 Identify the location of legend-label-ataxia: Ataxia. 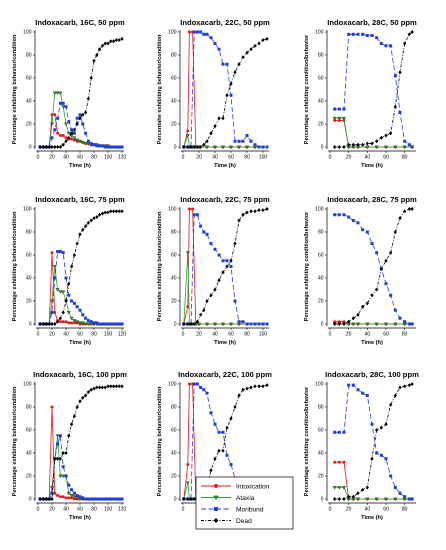
(245, 498).